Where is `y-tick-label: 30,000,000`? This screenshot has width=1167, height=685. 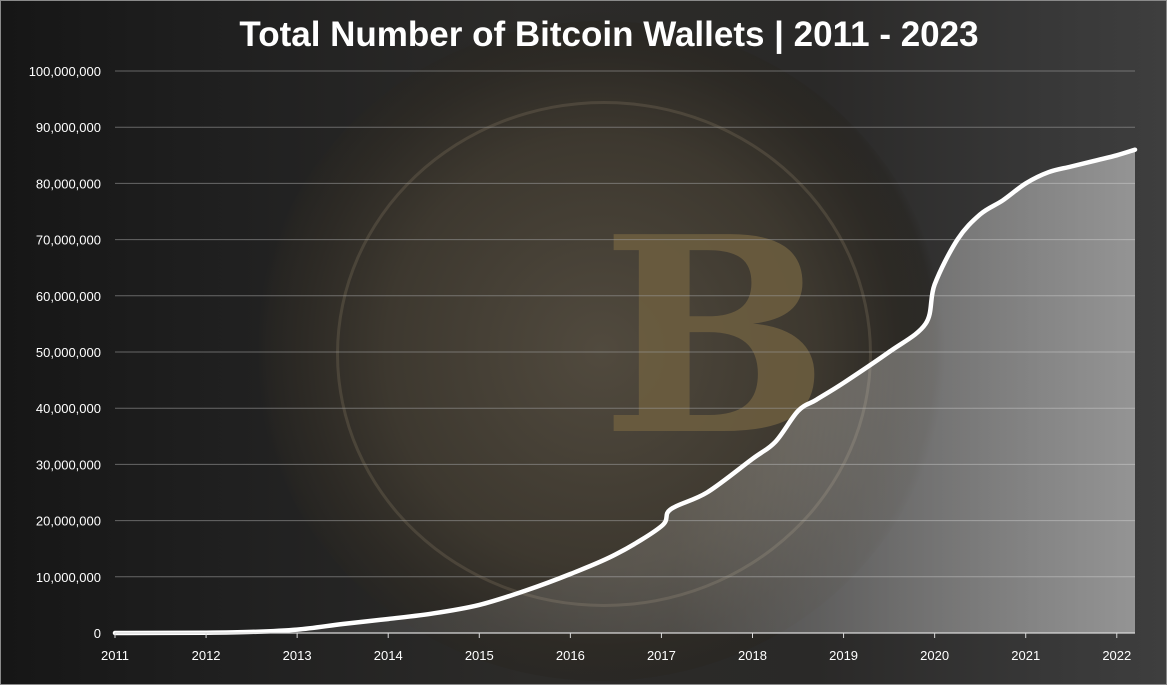 y-tick-label: 30,000,000 is located at coordinates (68, 464).